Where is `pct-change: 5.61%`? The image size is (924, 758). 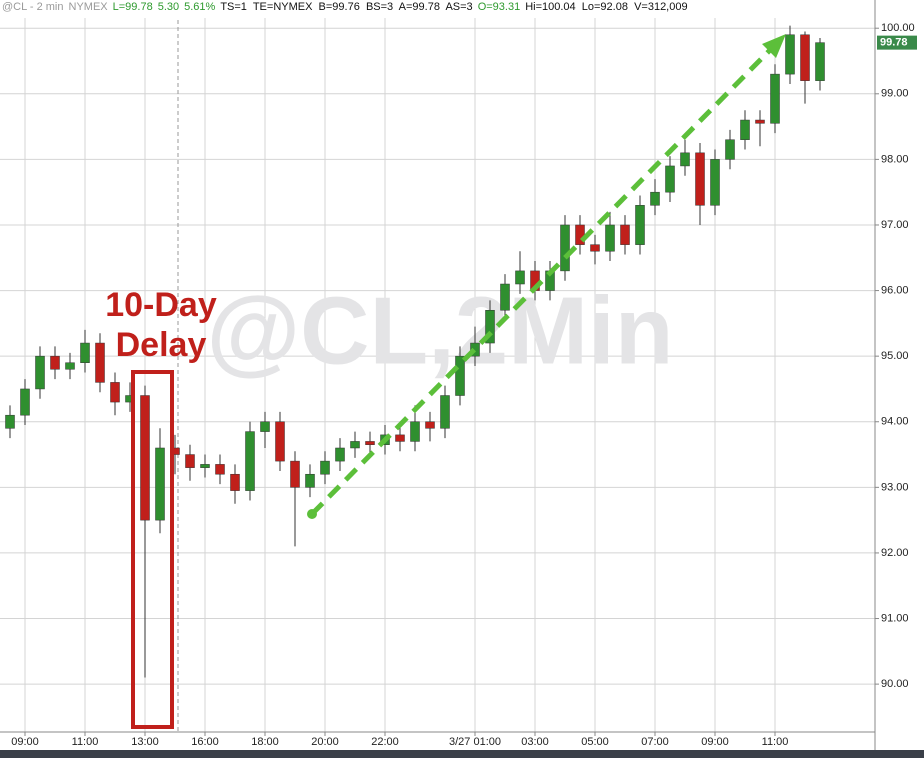
pct-change: 5.61% is located at coordinates (200, 7).